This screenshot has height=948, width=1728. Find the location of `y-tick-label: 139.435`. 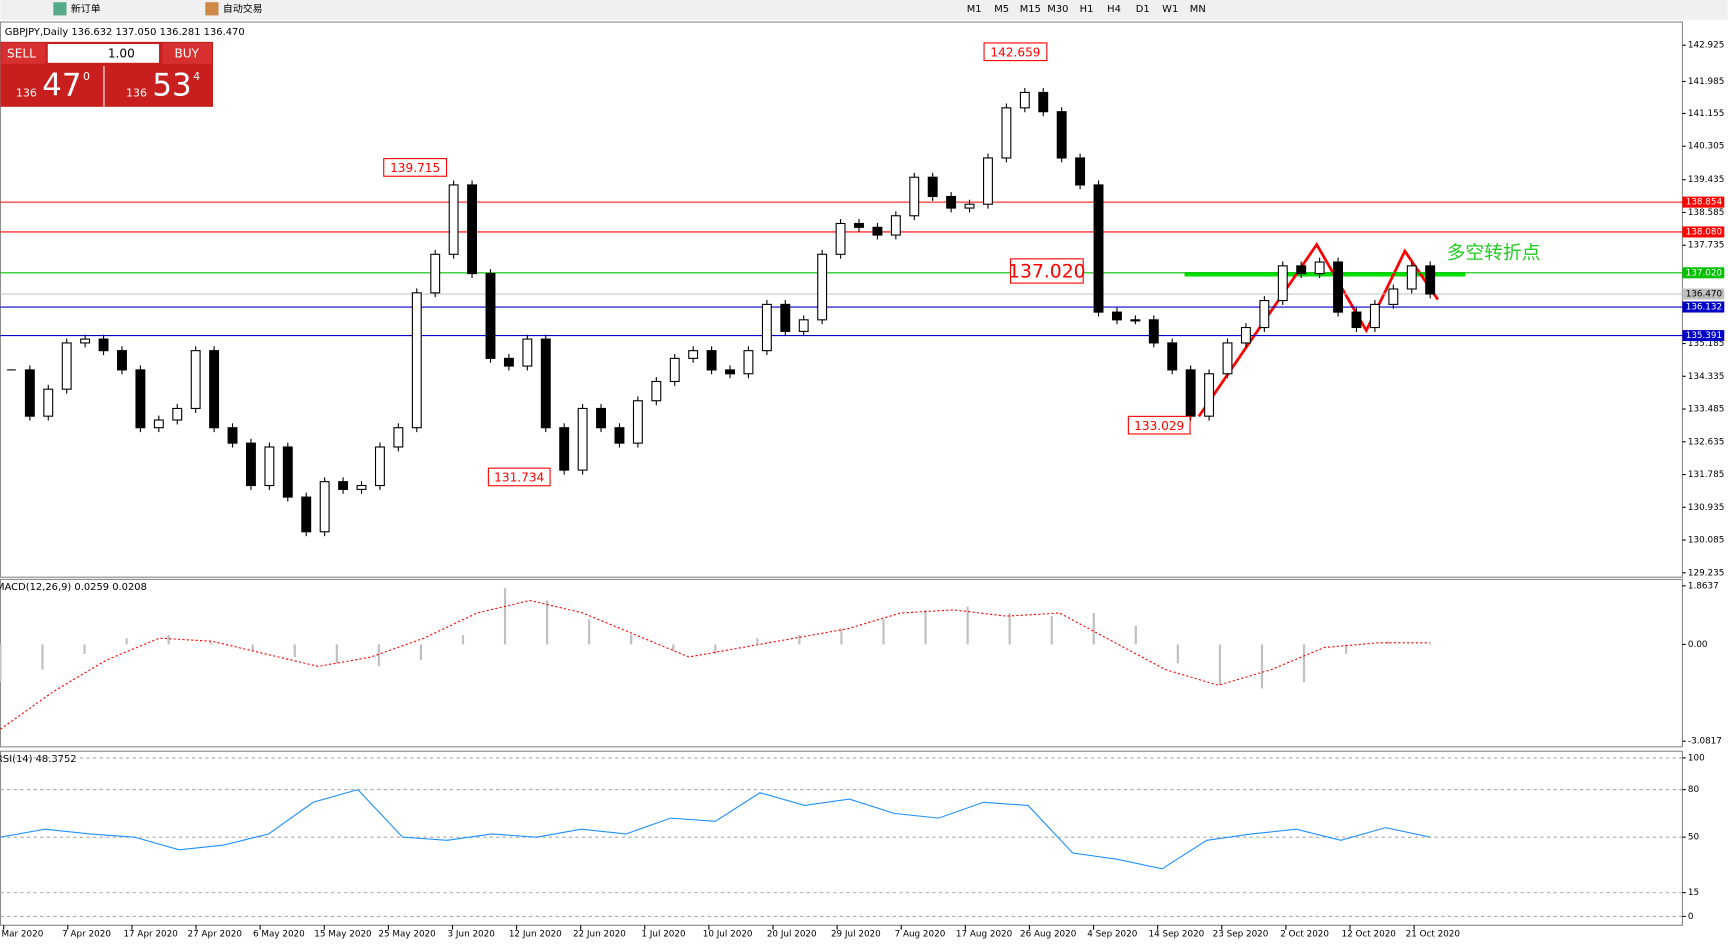

y-tick-label: 139.435 is located at coordinates (1706, 180).